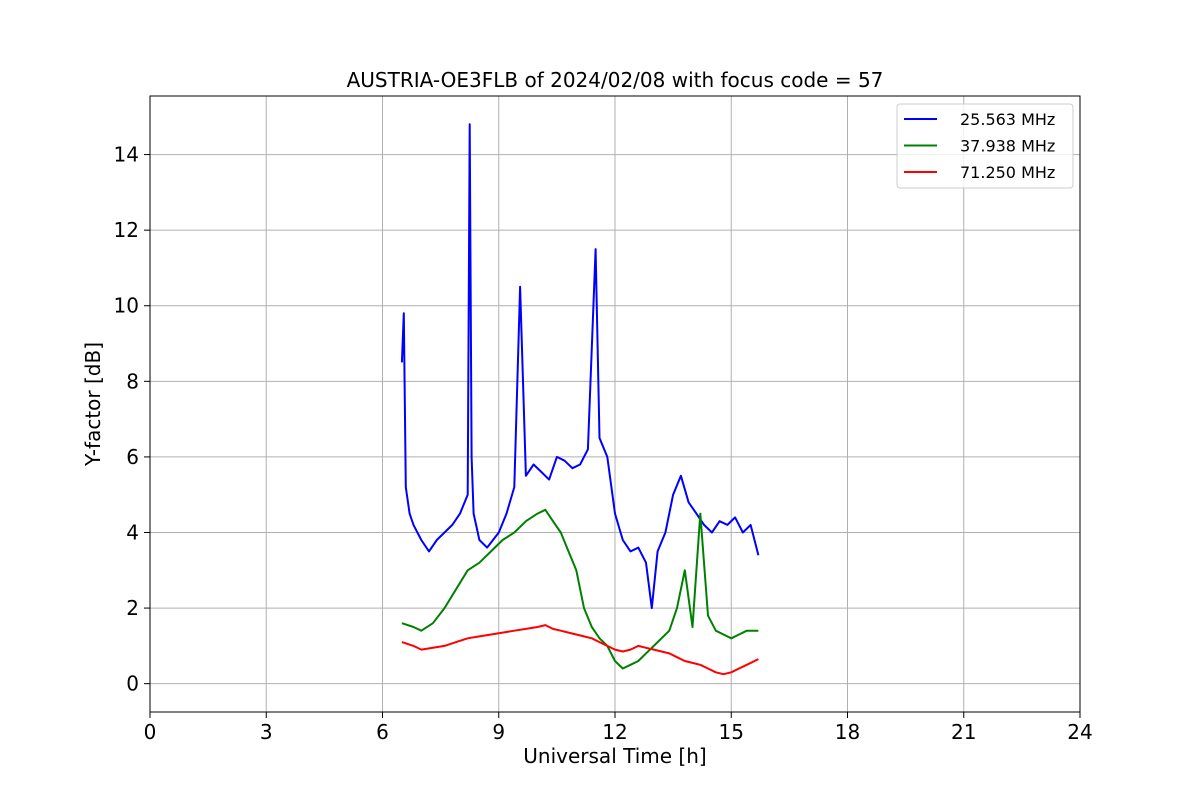 This screenshot has width=1200, height=800. What do you see at coordinates (126, 306) in the screenshot?
I see `y-tick-label: 10` at bounding box center [126, 306].